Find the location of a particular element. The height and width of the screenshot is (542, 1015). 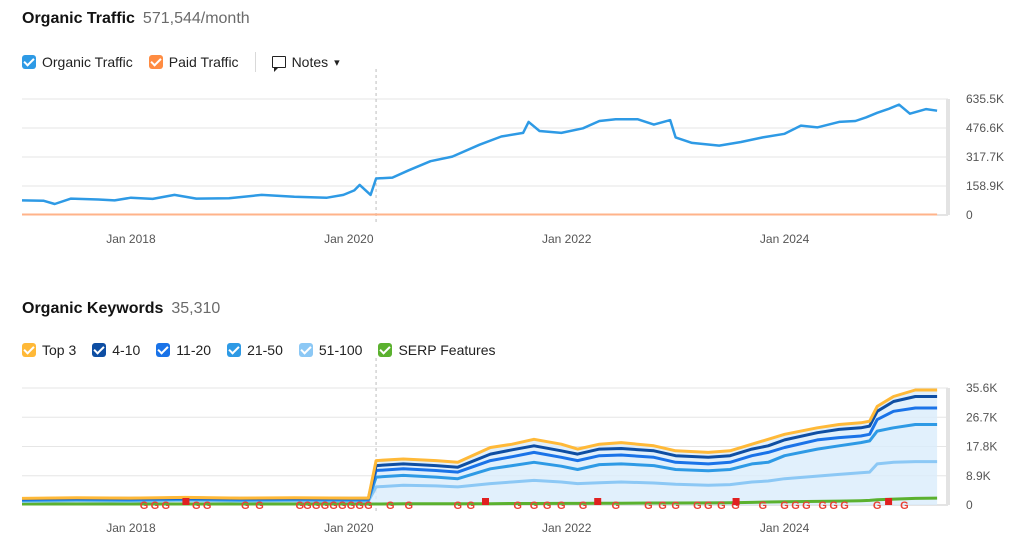

legend-label: Paid Traffic is located at coordinates (203, 62).